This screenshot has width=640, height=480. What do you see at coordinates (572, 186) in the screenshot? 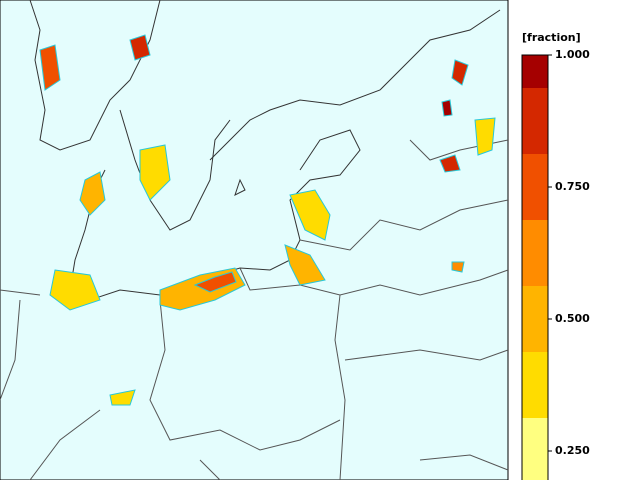
I see `tick-label: 0.750` at bounding box center [572, 186].